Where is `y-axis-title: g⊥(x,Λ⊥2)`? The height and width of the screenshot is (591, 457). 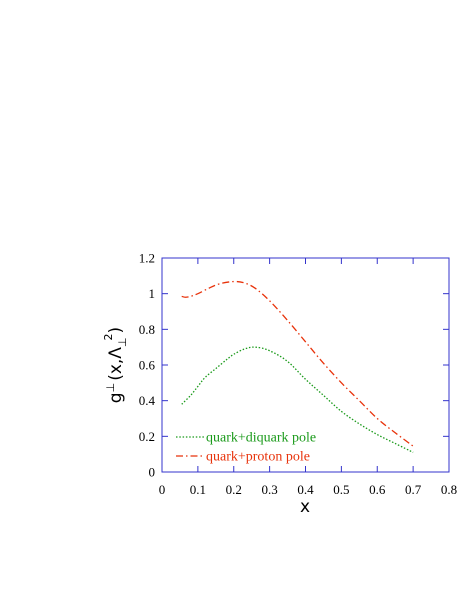 y-axis-title: g⊥(x,Λ⊥2) is located at coordinates (115, 365).